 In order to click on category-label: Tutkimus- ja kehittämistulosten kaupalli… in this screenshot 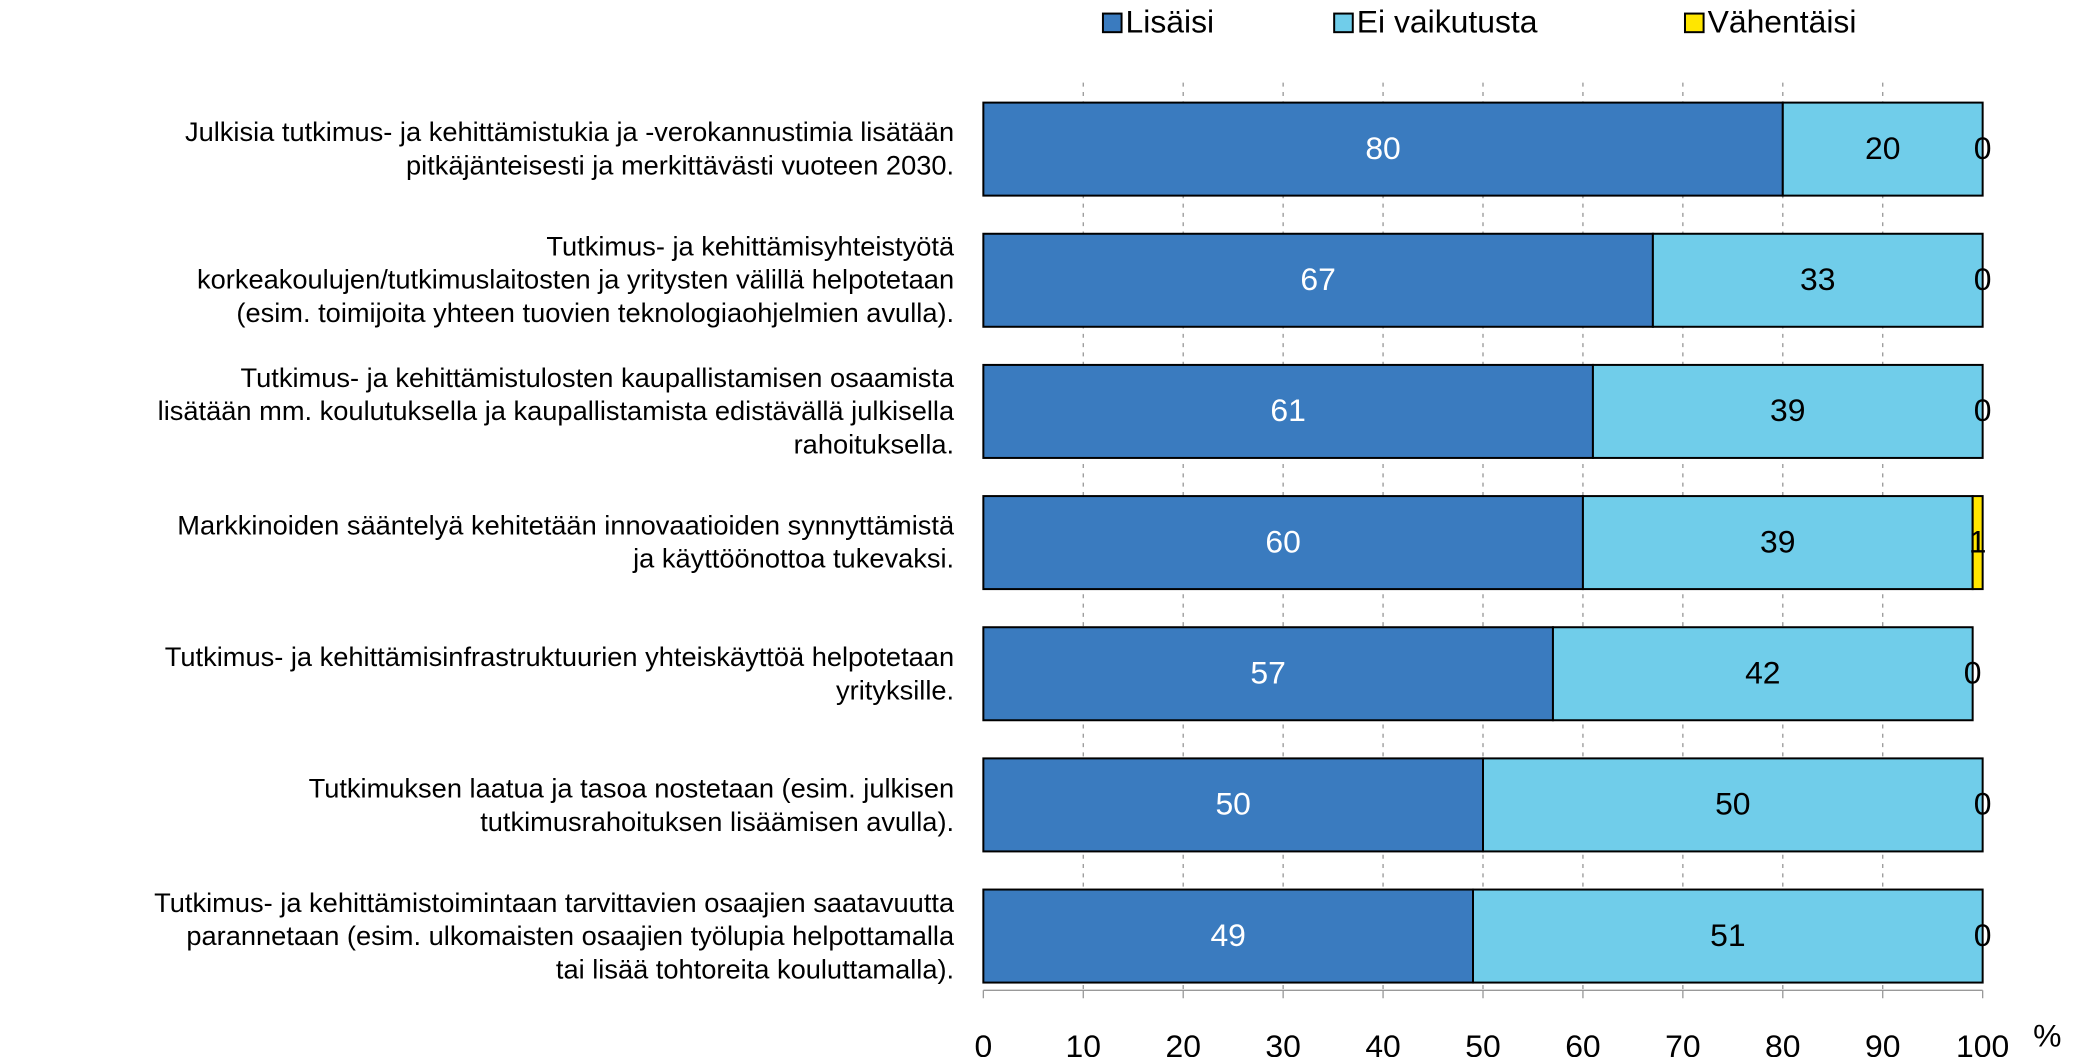, I will do `click(556, 411)`.